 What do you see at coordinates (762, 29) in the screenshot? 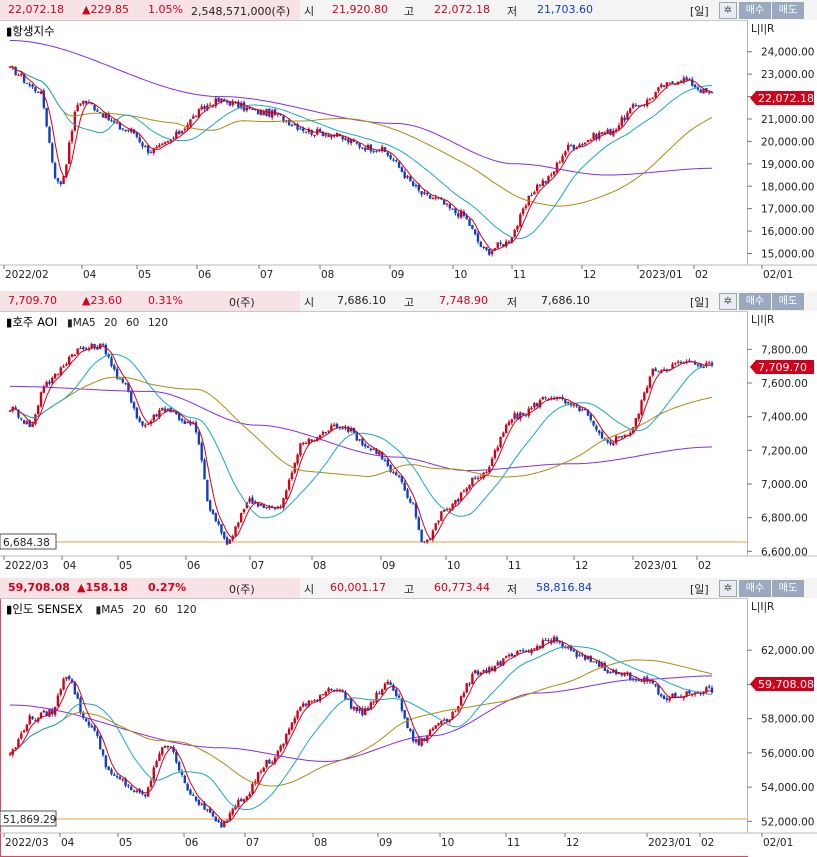
I see `hsi-lir-toggle: L|I|R` at bounding box center [762, 29].